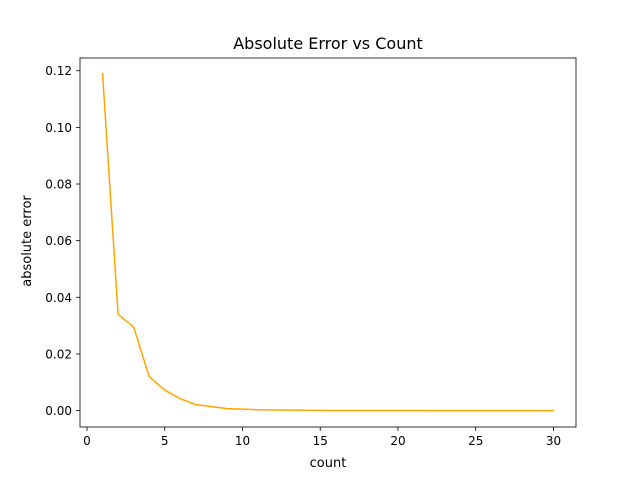 Image resolution: width=640 pixels, height=484 pixels. What do you see at coordinates (87, 441) in the screenshot?
I see `x-tick-label: 0` at bounding box center [87, 441].